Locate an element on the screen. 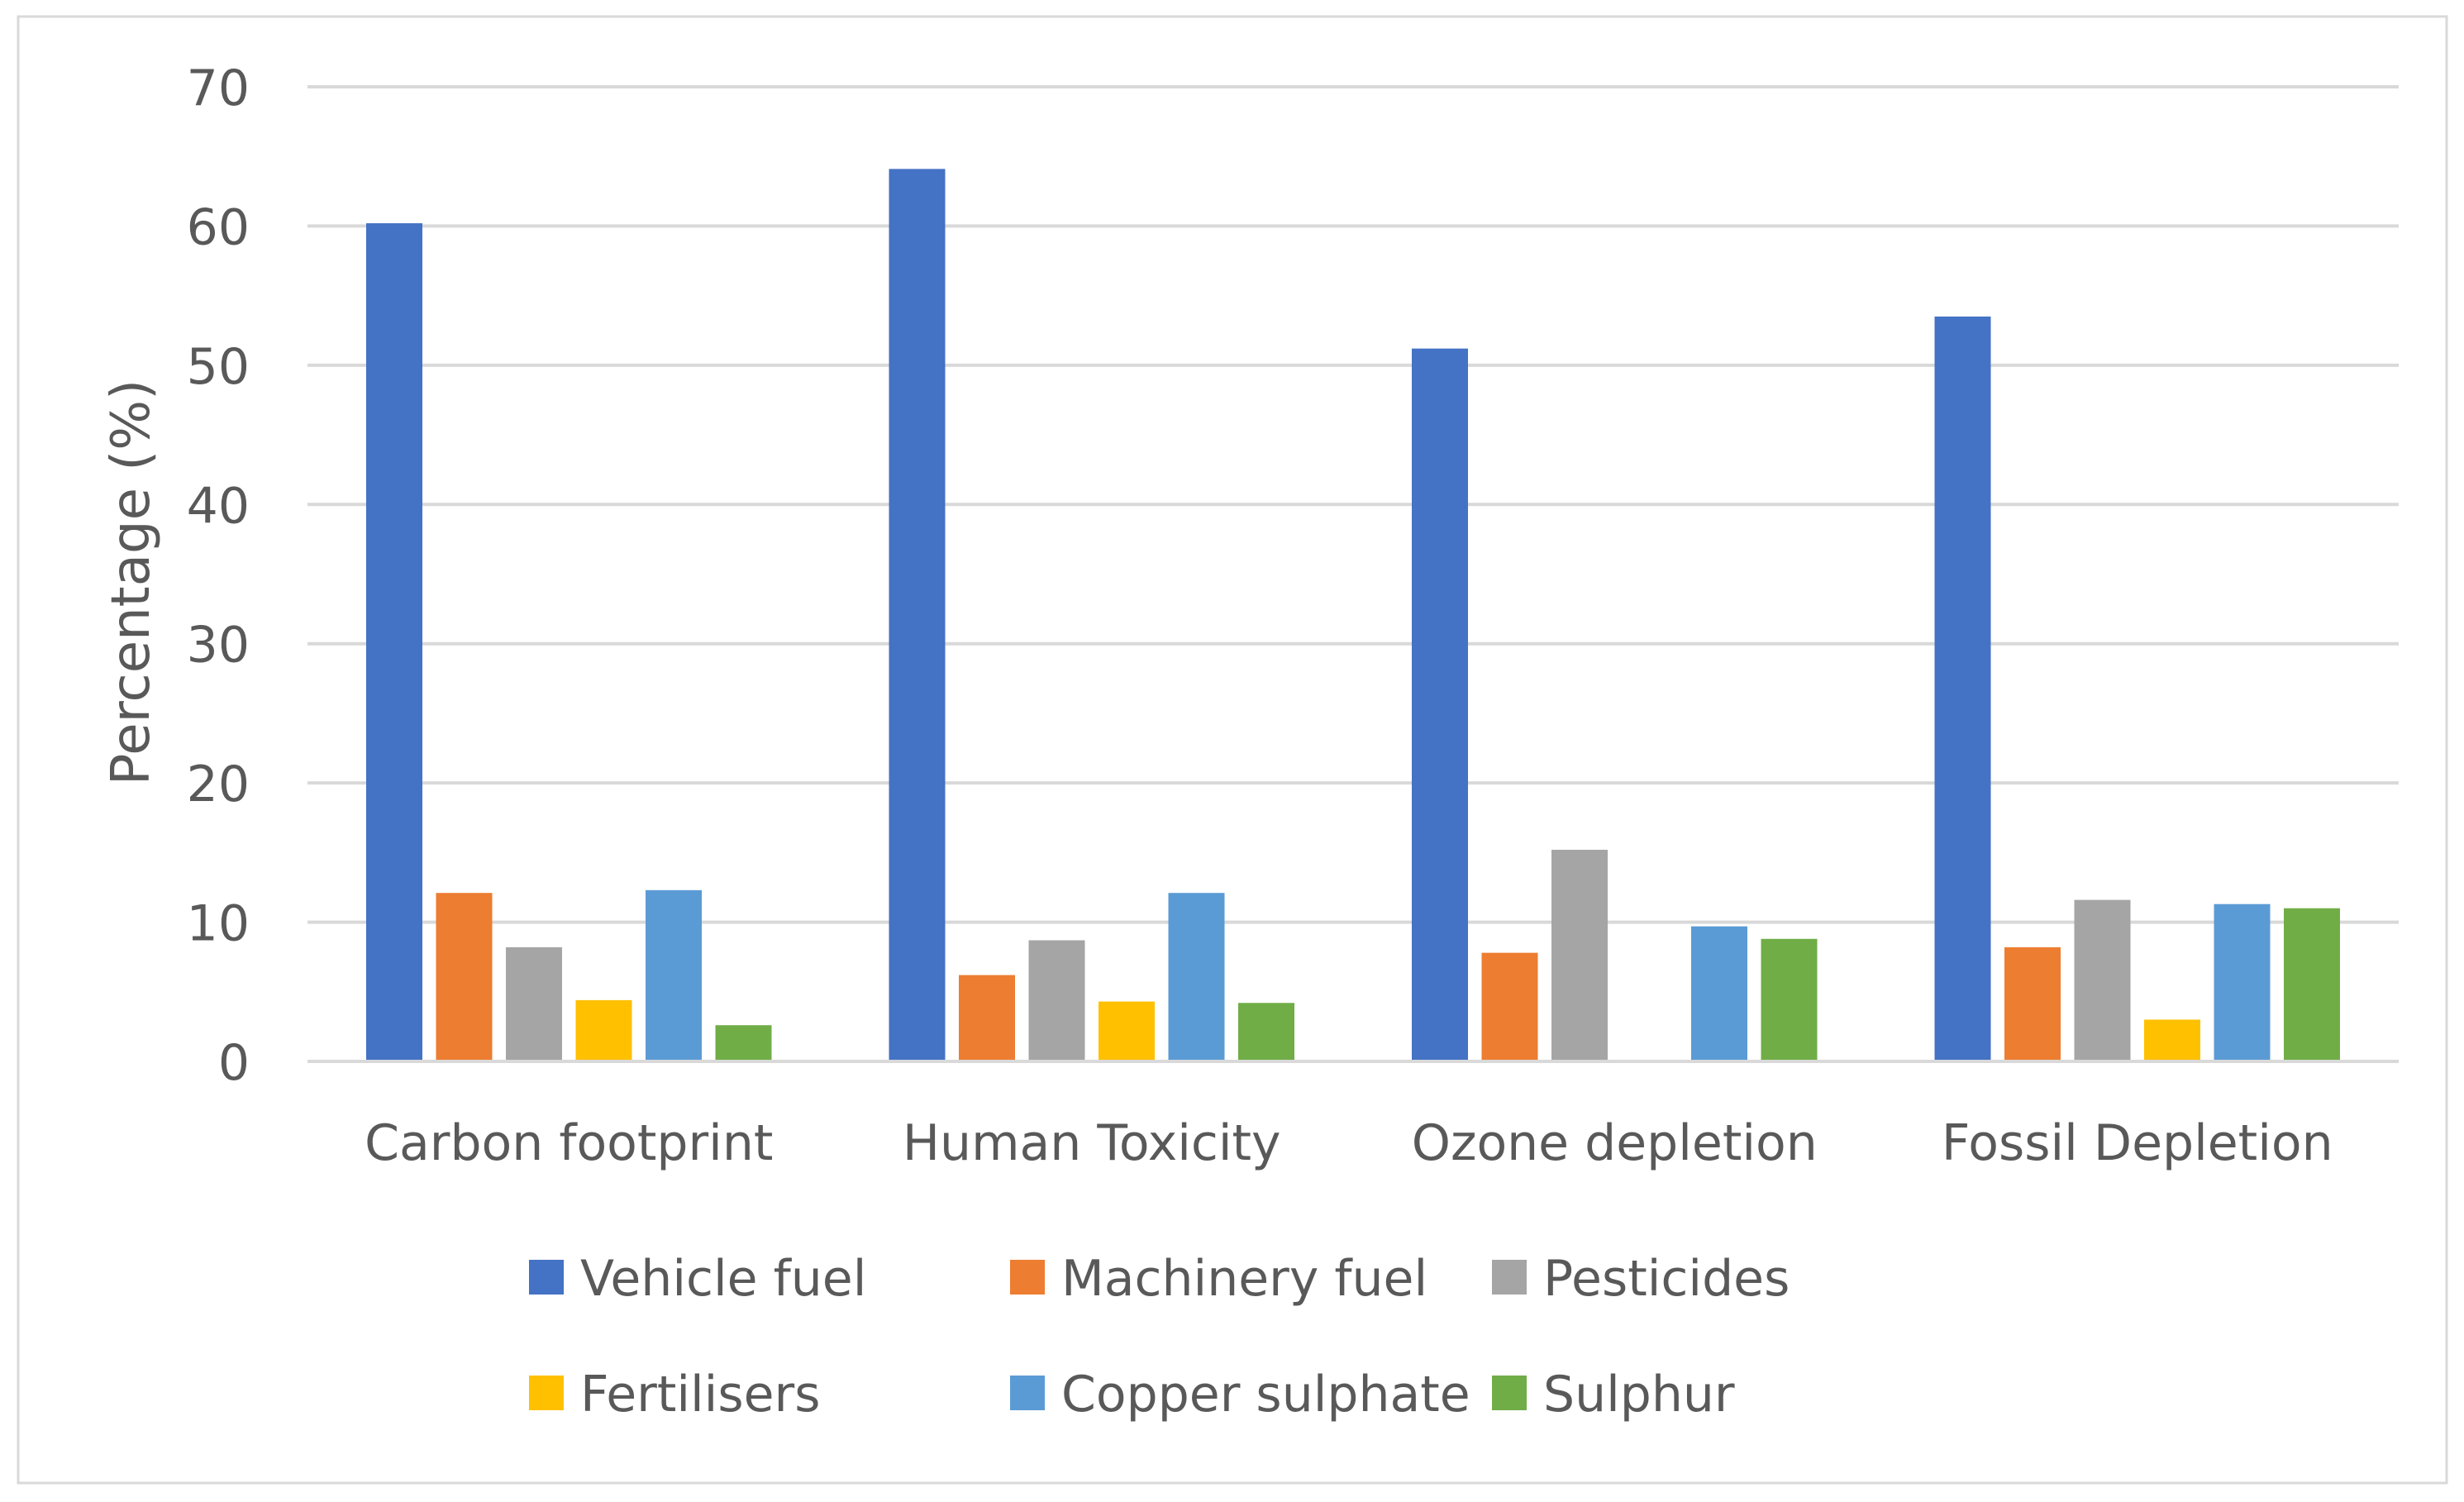  y-tick-label: 20 is located at coordinates (219, 785).